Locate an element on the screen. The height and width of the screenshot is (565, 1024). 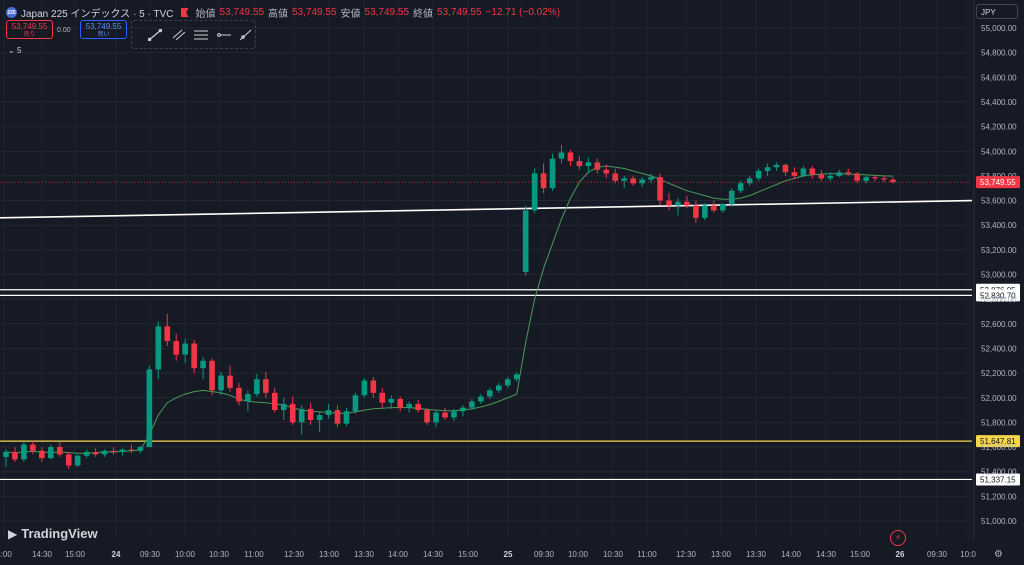
gear-icon: ⚙ is located at coordinates (998, 554).